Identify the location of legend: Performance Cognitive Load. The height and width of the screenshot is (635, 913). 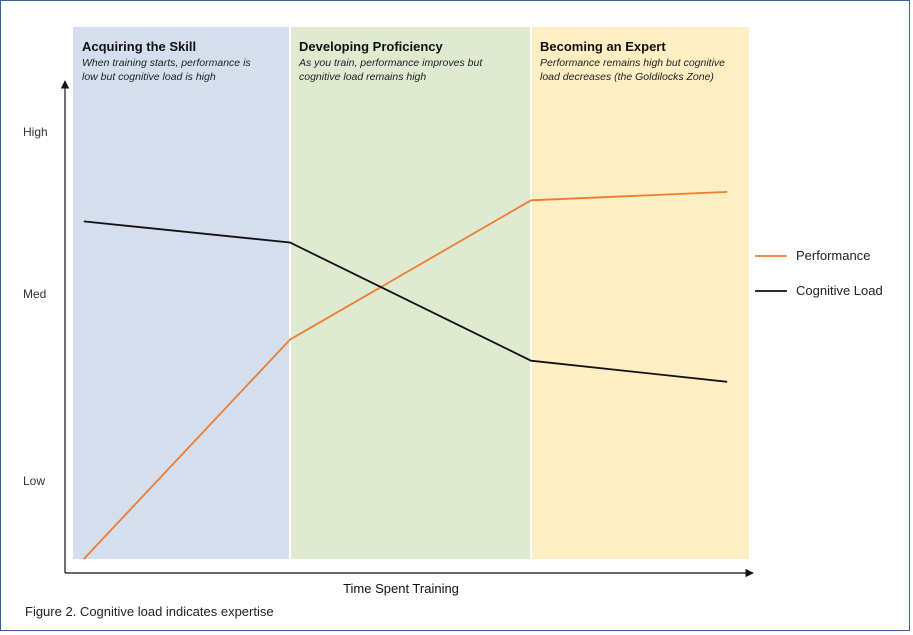
(819, 273).